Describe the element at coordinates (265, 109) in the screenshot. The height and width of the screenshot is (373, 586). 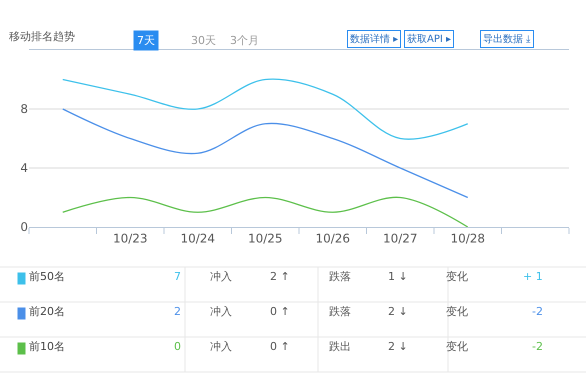
I see `line-series` at that location.